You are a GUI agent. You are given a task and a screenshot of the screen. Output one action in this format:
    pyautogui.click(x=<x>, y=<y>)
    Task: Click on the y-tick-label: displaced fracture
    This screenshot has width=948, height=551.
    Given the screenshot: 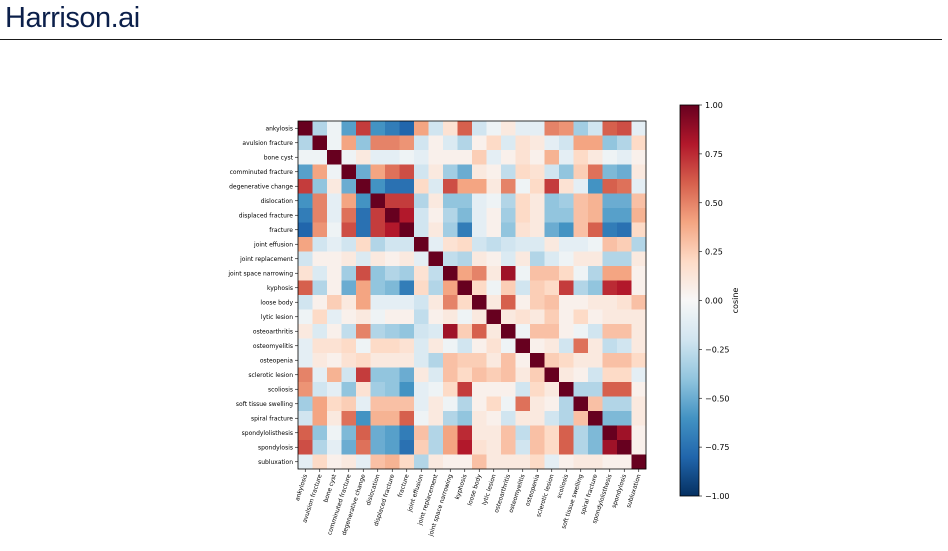 What is the action you would take?
    pyautogui.click(x=266, y=215)
    